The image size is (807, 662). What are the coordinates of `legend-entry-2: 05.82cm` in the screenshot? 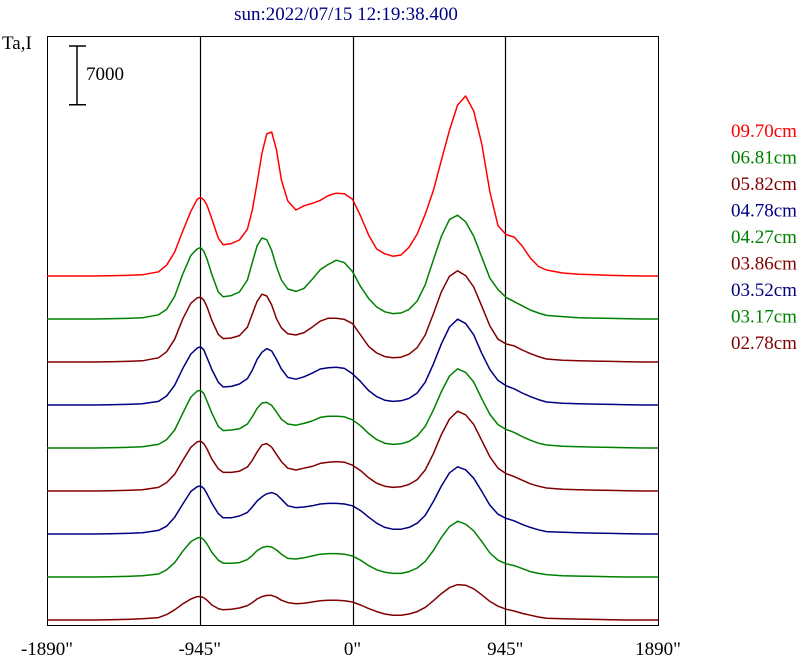 It's located at (764, 184).